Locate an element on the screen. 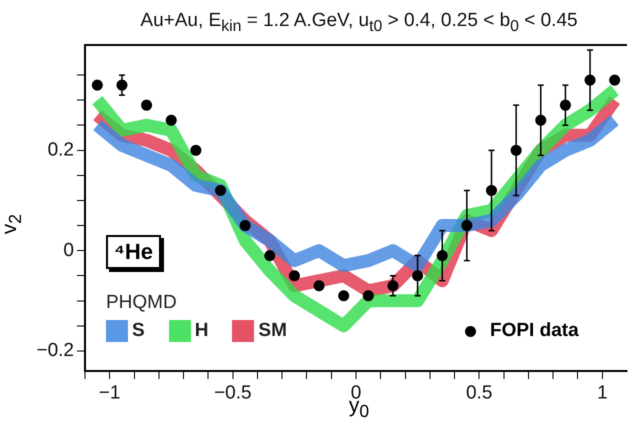  chart-title: Au+Au, E$_{kin}$ = 1.2 A.GeV, u$_{t0}$ > 0.4, 0.25 < b$_{0}$ < 0.45 is located at coordinates (359, 23).